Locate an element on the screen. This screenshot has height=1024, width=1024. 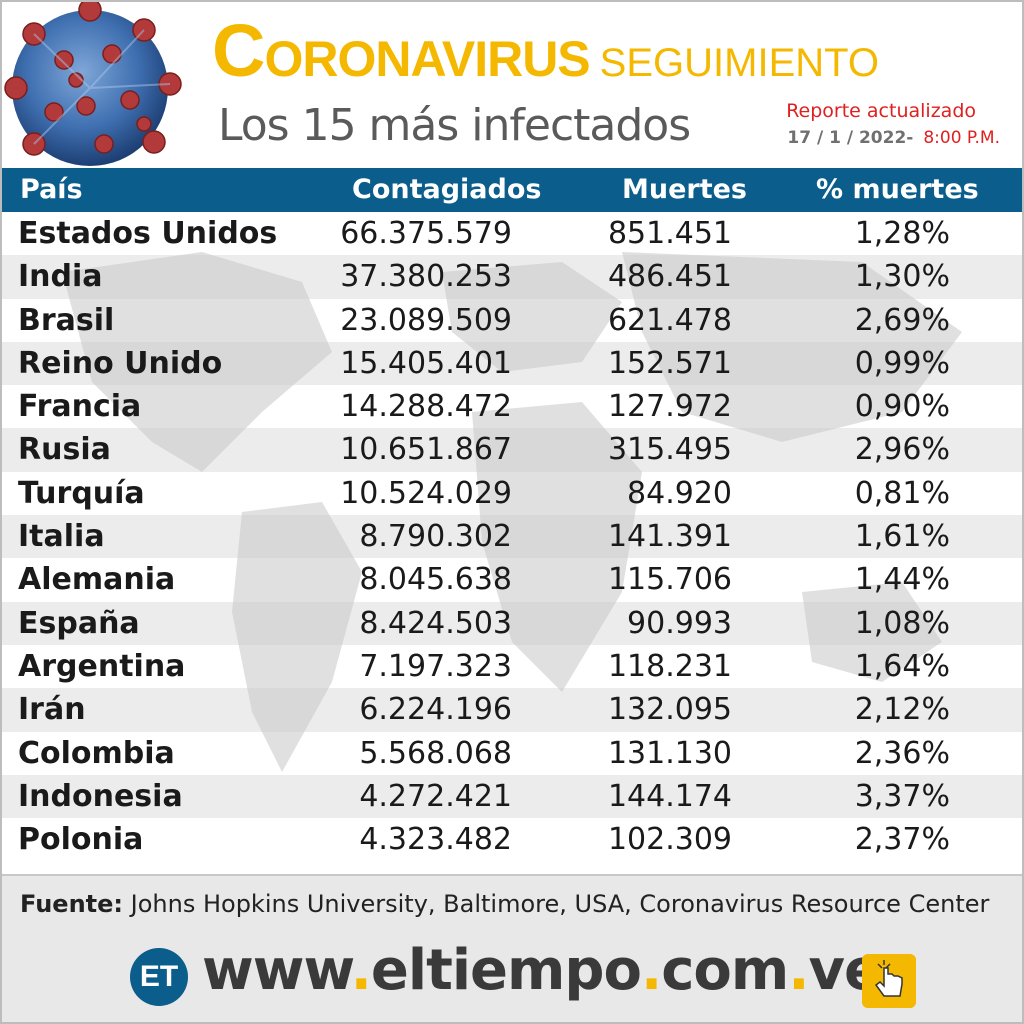
table-row: Italia 8.790.302 141.391 1,61% is located at coordinates (512, 537).